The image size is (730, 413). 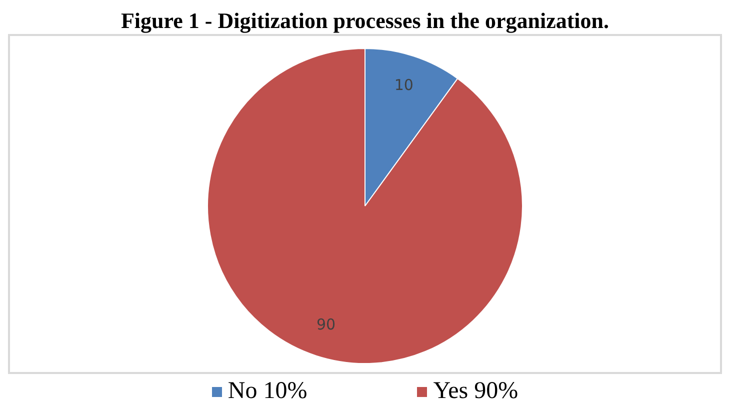 What do you see at coordinates (475, 391) in the screenshot?
I see `legend-label: Yes 90%` at bounding box center [475, 391].